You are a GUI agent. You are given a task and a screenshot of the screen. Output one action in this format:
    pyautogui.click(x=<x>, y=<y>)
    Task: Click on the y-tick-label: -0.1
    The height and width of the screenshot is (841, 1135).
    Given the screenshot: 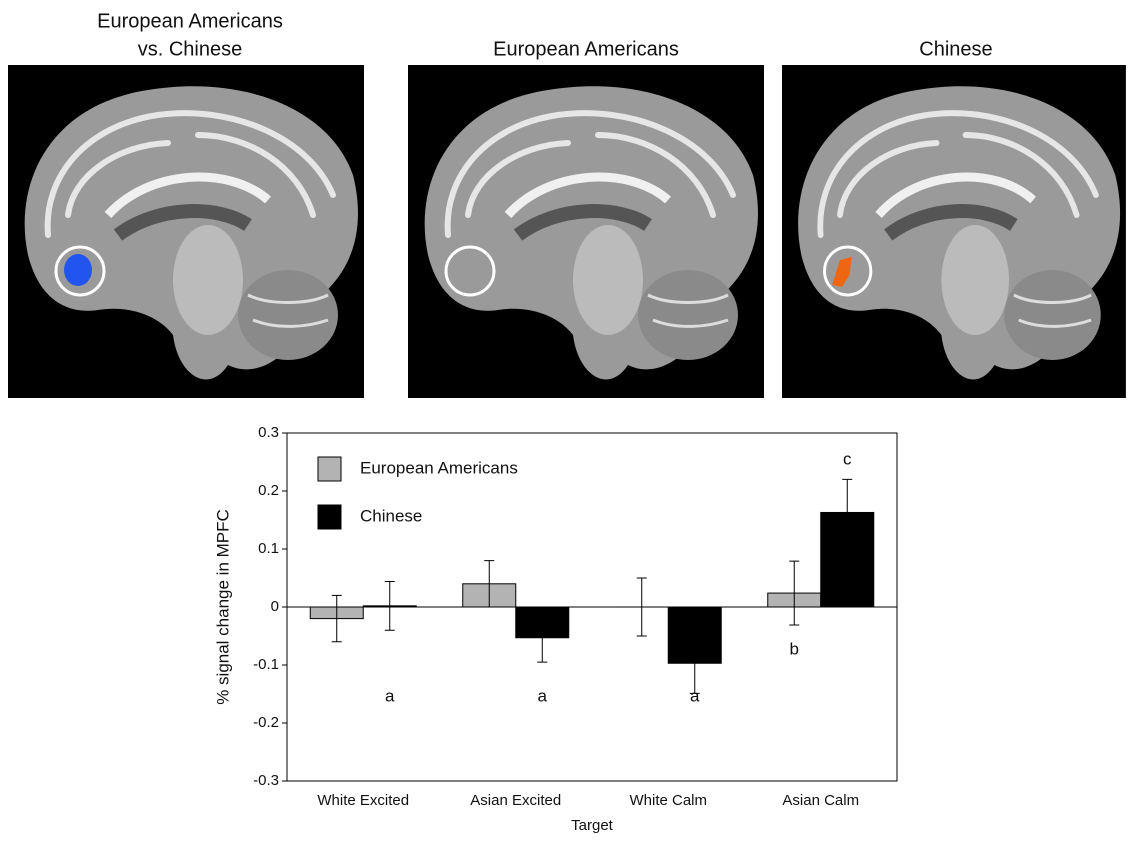 What is the action you would take?
    pyautogui.click(x=266, y=664)
    